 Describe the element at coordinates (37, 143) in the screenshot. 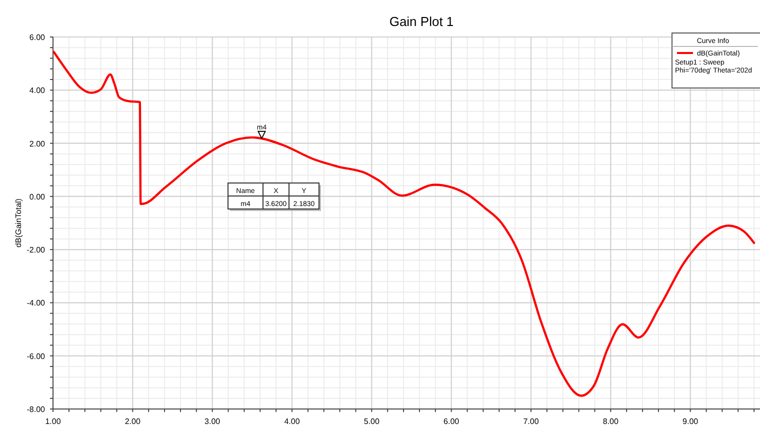

I see `y-tick-label: 2.00` at that location.